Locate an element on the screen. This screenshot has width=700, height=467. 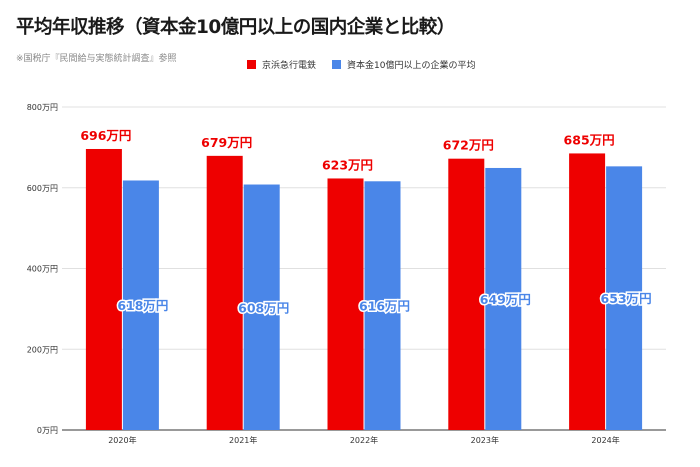
data-label-series-2: 653万円 is located at coordinates (626, 298).